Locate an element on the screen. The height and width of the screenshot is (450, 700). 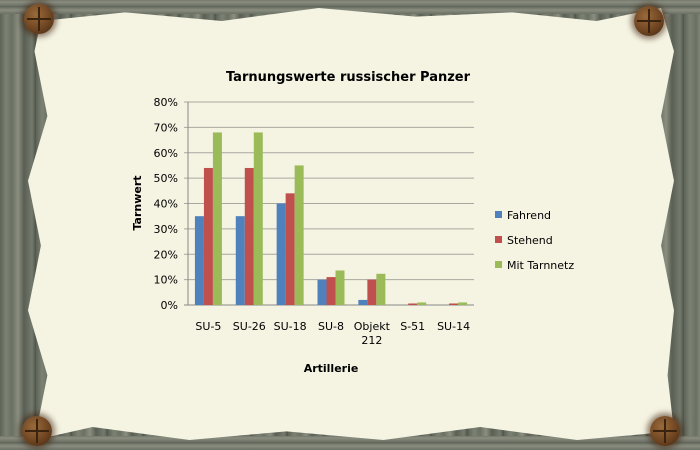
y-axis-label: Tarnwert is located at coordinates (137, 202).